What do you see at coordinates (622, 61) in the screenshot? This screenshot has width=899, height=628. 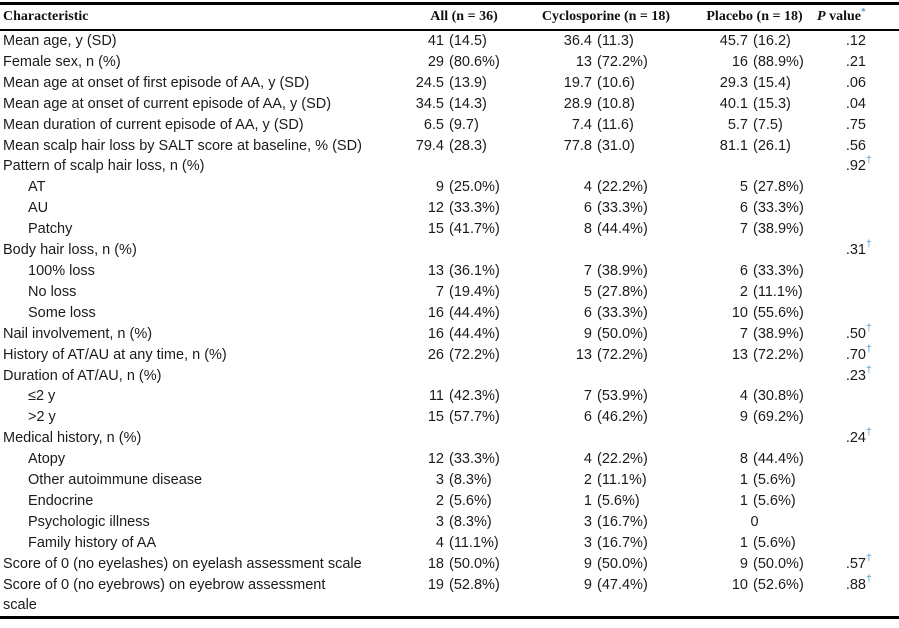 I see `cyclosporine-value-paren: (72.2%)` at bounding box center [622, 61].